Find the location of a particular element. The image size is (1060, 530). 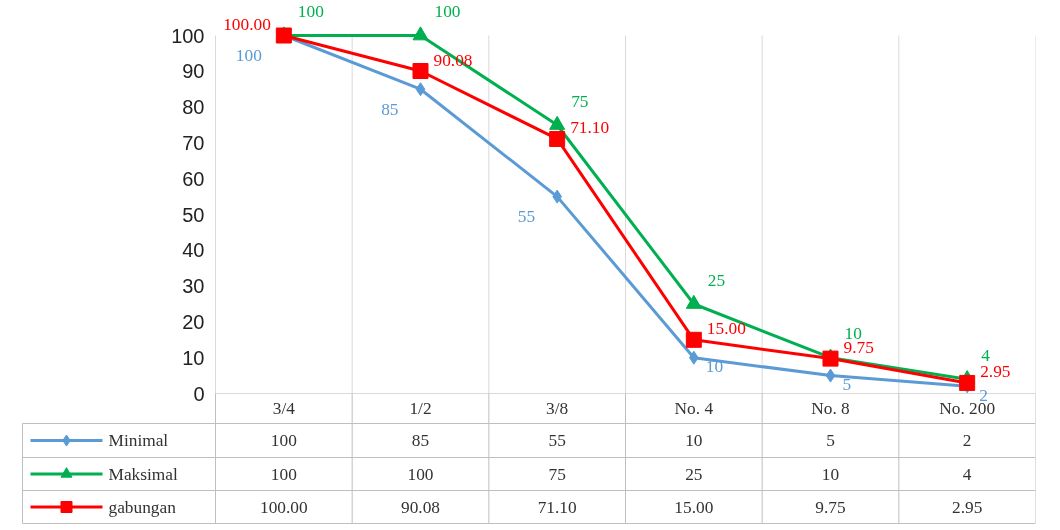

text: 4 is located at coordinates (985, 355).